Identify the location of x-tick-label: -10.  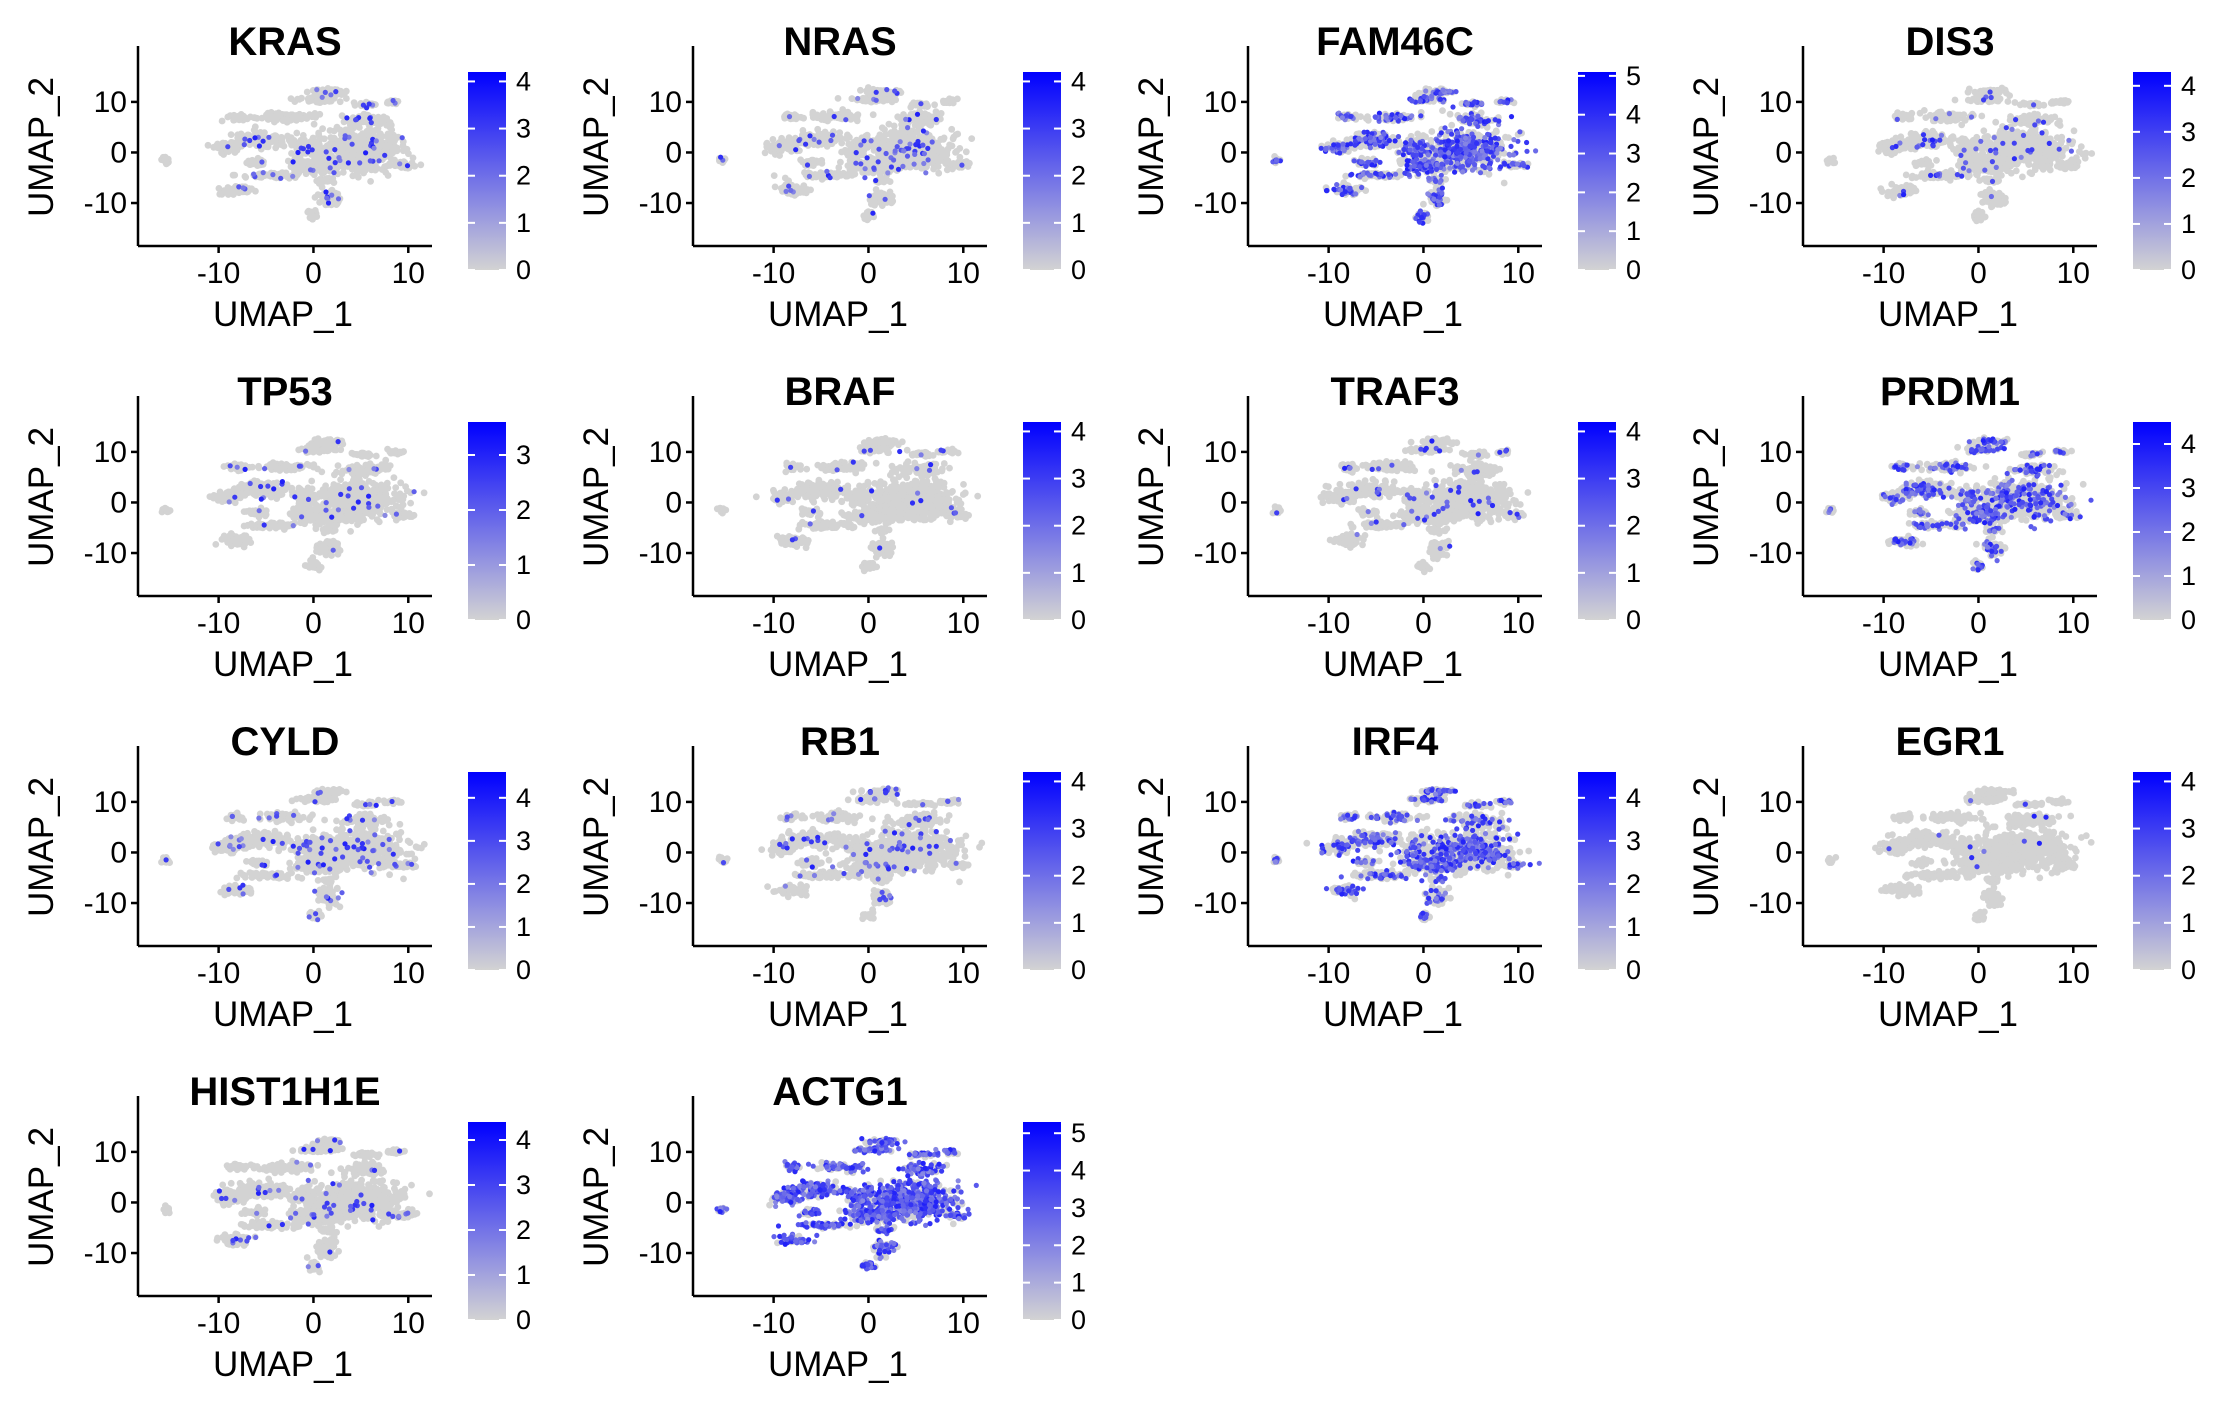
(773, 273).